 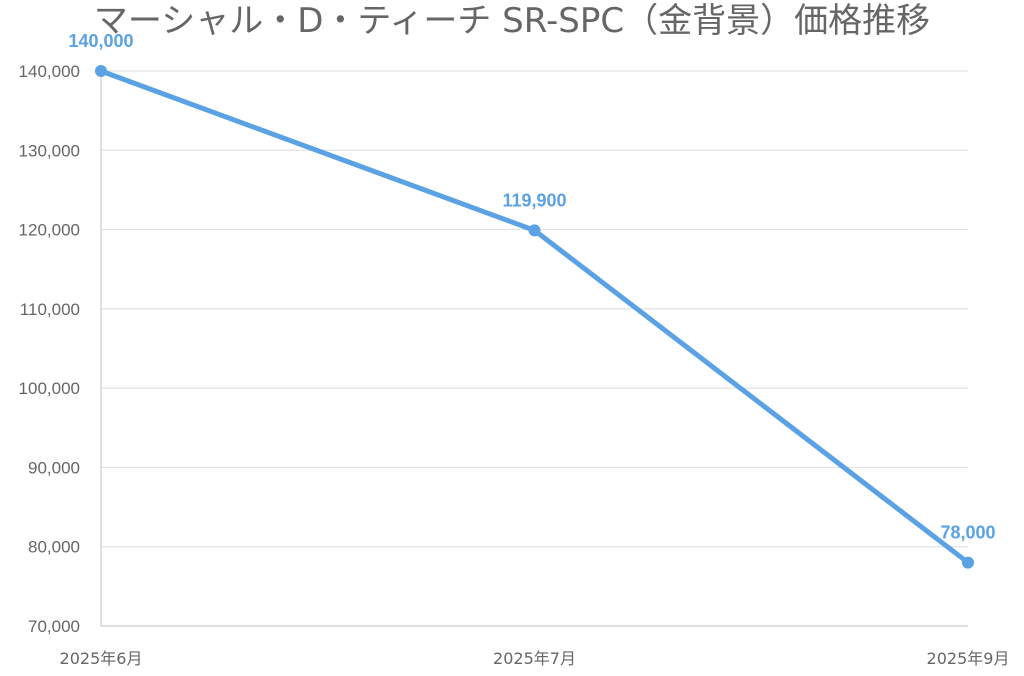 I want to click on y-tick-label: 100,000, so click(x=49, y=388).